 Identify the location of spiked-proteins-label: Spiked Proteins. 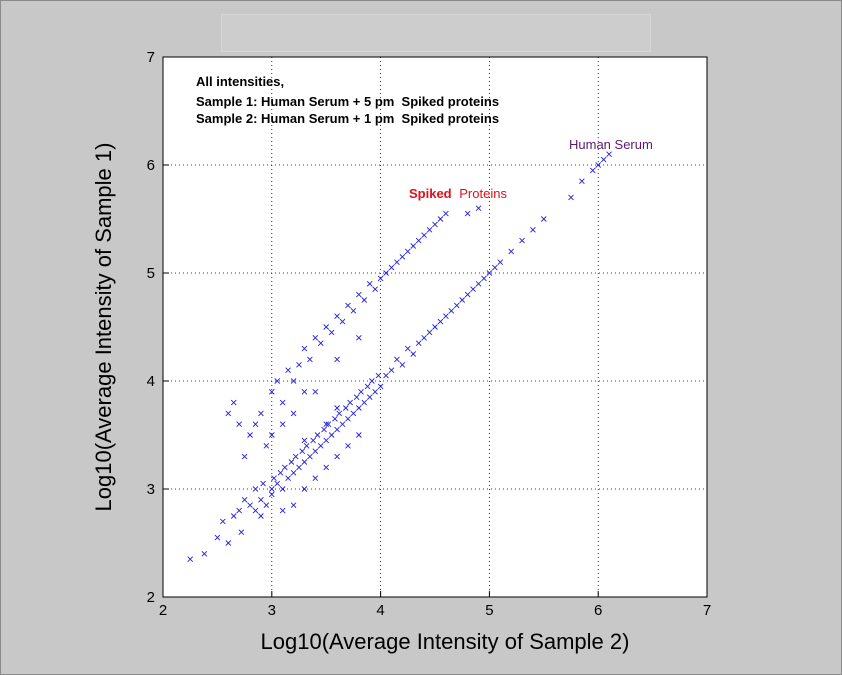
(458, 193).